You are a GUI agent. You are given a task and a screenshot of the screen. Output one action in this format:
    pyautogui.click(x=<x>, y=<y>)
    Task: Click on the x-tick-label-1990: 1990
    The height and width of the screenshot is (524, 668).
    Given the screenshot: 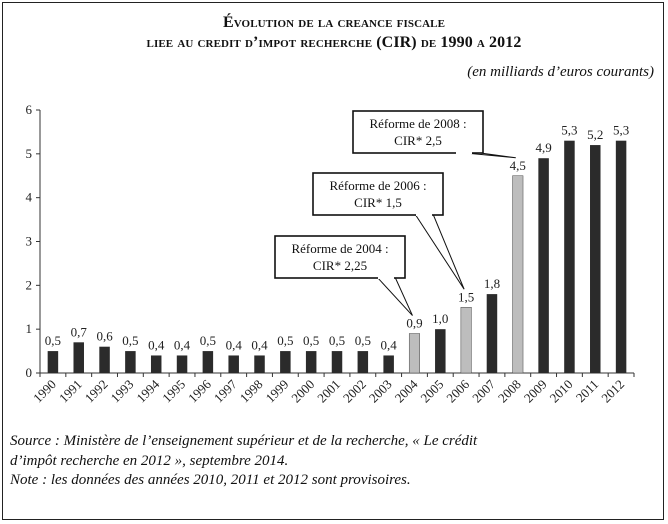 What is the action you would take?
    pyautogui.click(x=44, y=391)
    